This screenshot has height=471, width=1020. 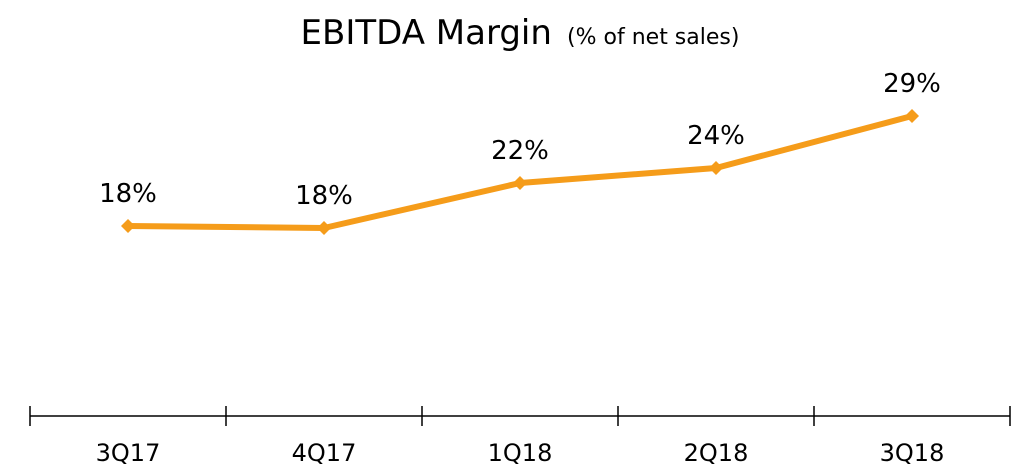 I want to click on chart-title-block: EBITDA Margin (% of net sales), so click(x=520, y=33).